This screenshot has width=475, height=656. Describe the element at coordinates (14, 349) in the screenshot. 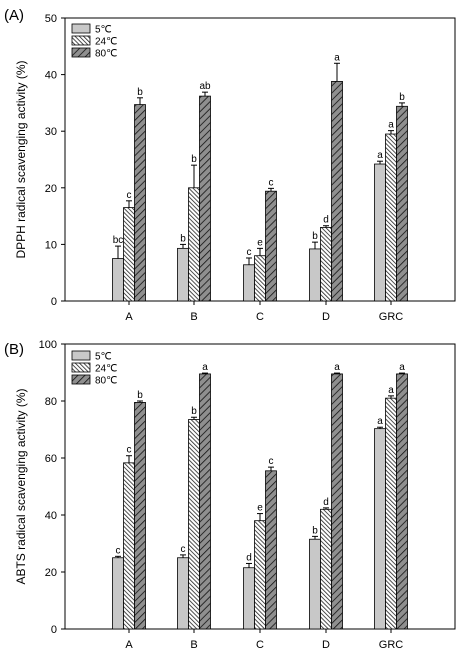

I see `panel-label: (B)` at that location.